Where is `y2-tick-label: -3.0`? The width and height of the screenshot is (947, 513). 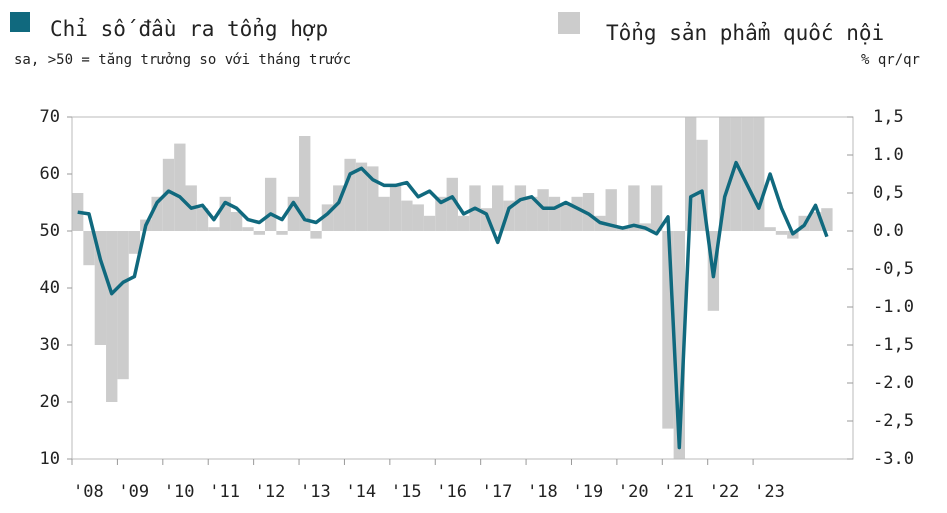
y2-tick-label: -3.0 is located at coordinates (893, 459).